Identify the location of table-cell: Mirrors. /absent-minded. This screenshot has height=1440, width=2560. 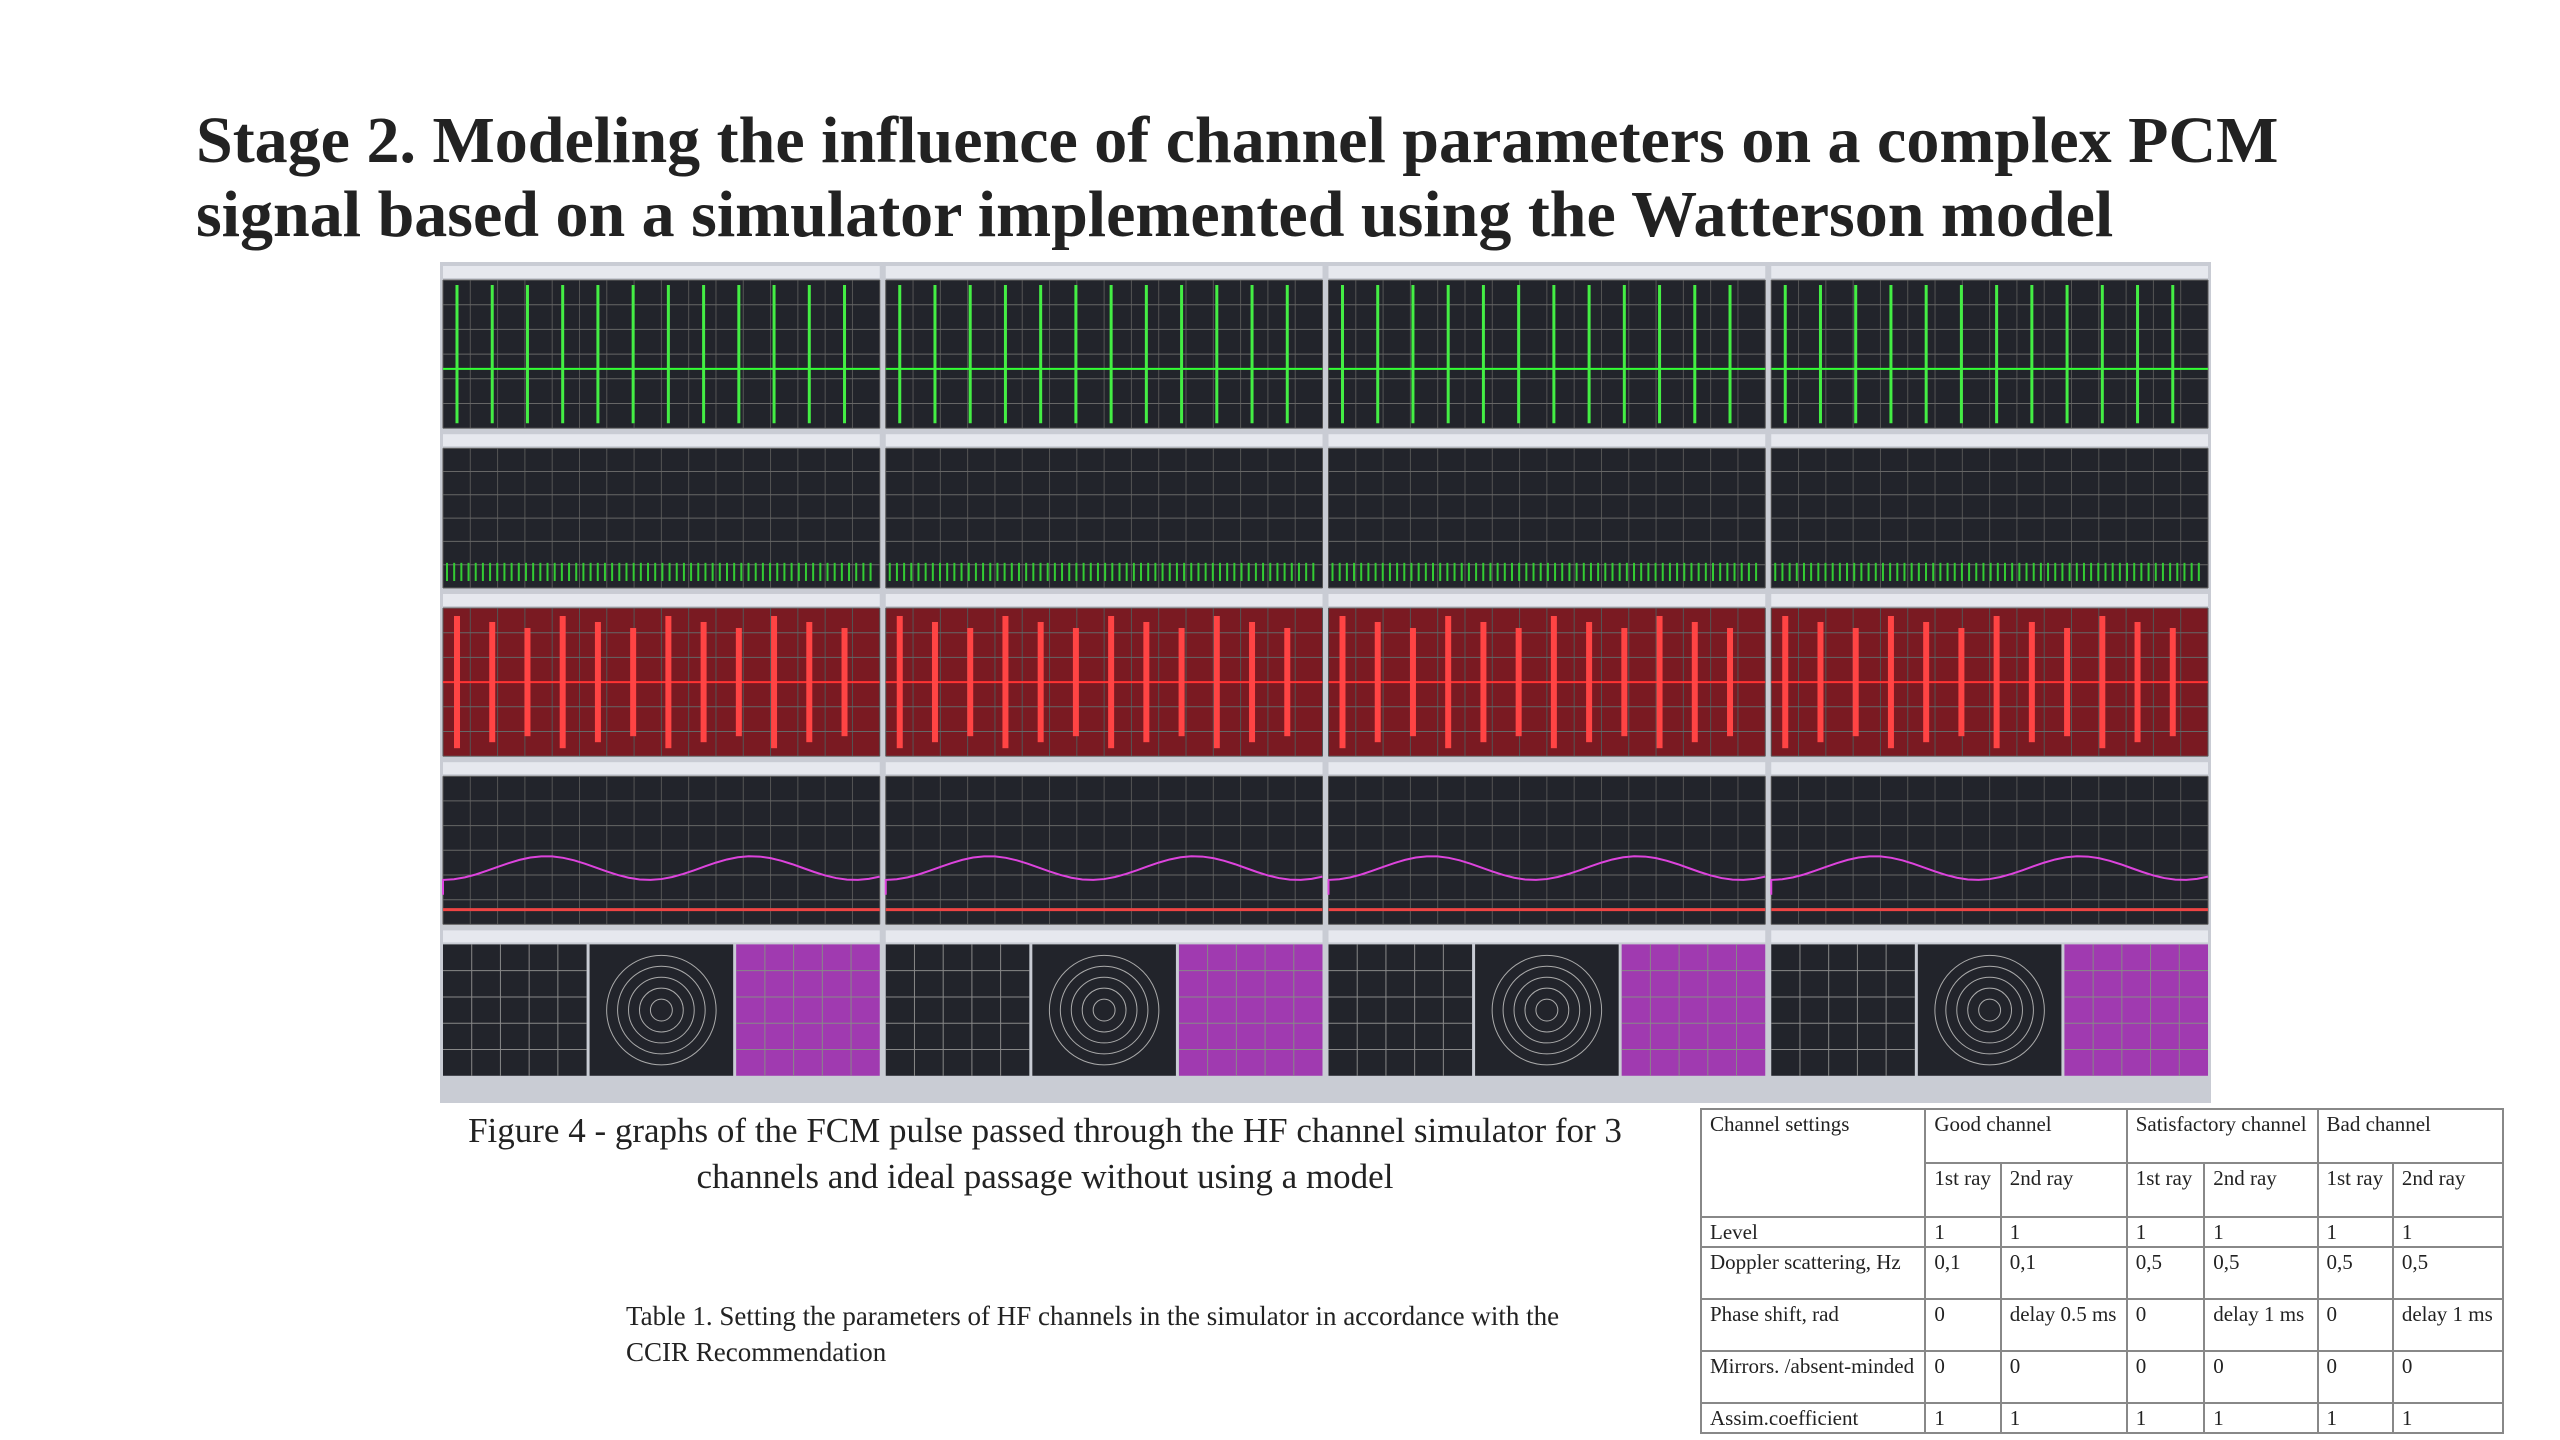
(1813, 1377).